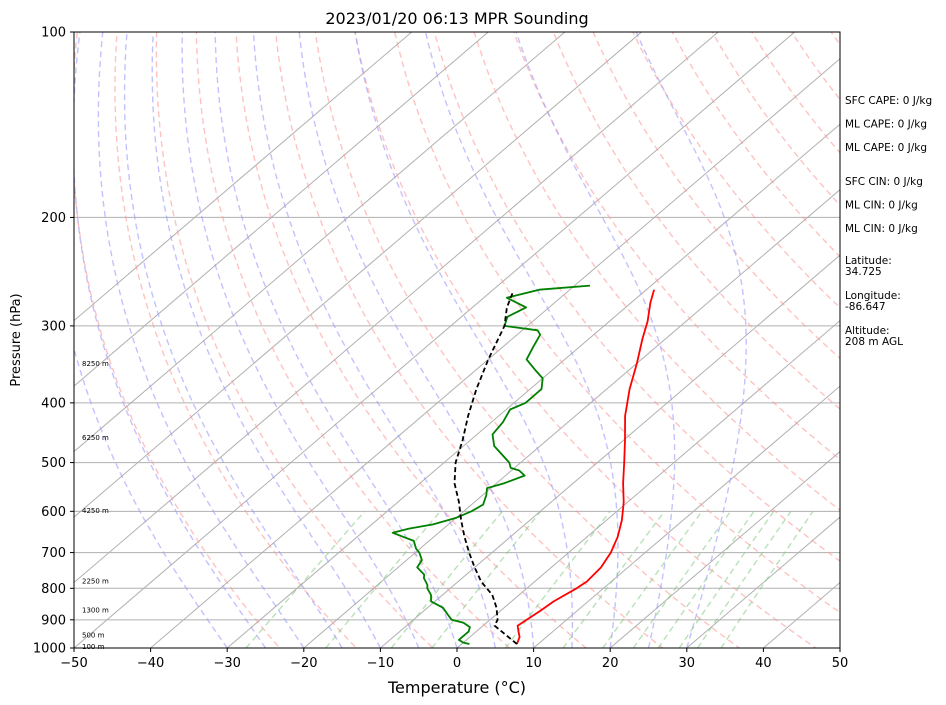  I want to click on y-tick-label: 200, so click(53, 218).